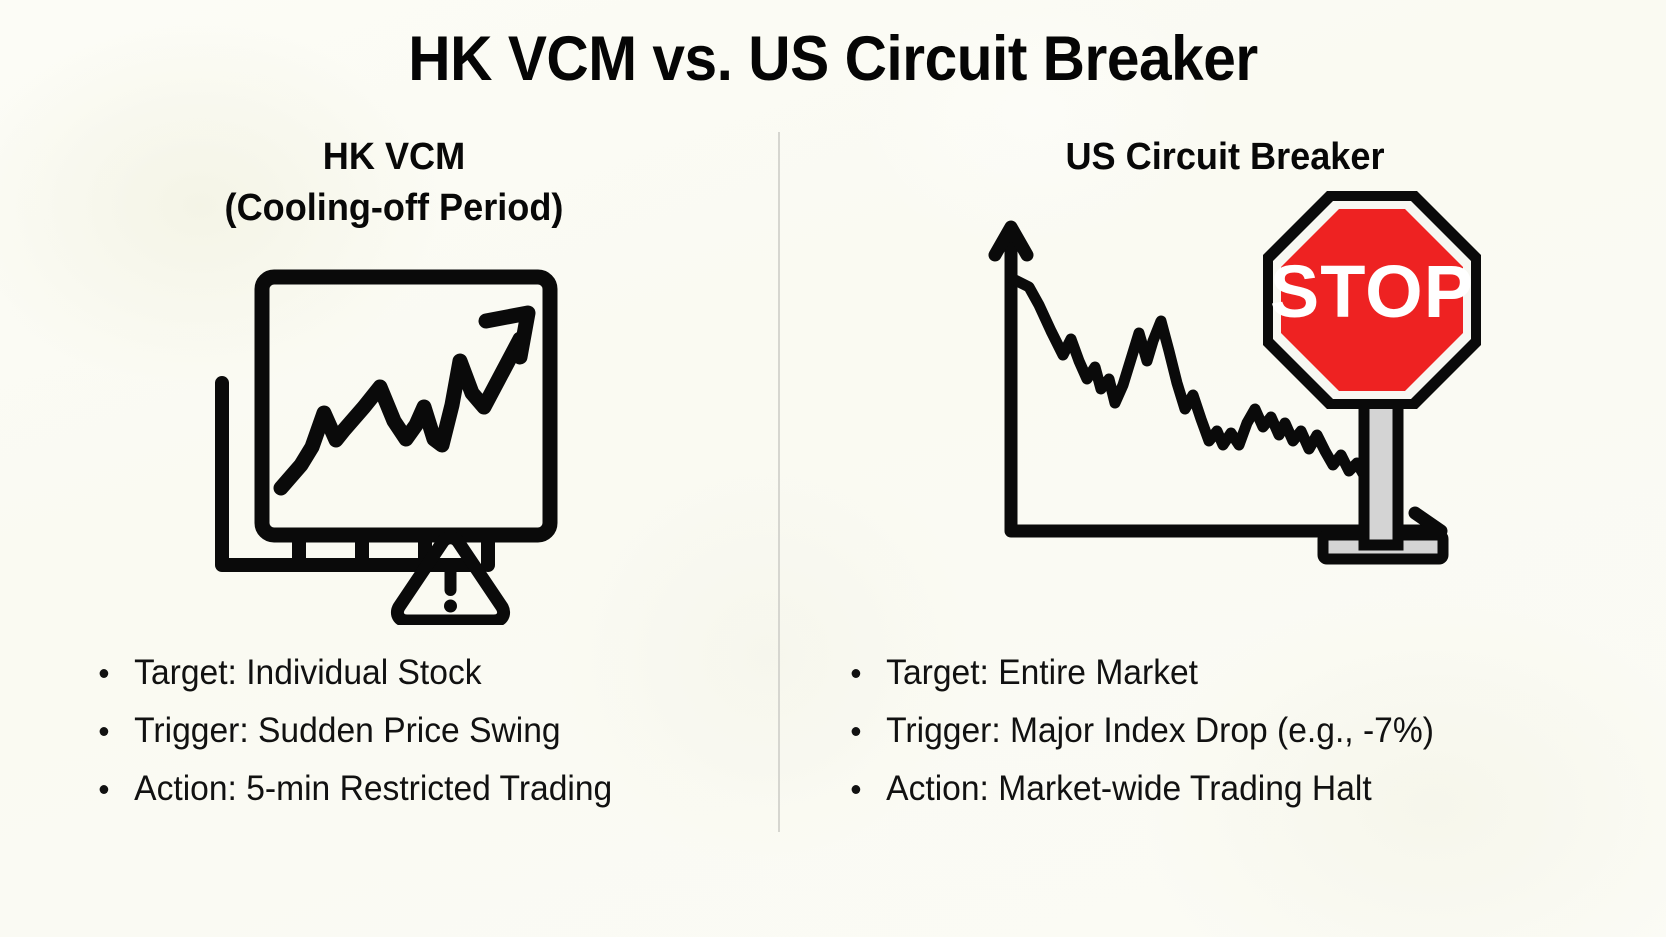 This screenshot has width=1666, height=937. I want to click on stop-sign: STOP, so click(1372, 300).